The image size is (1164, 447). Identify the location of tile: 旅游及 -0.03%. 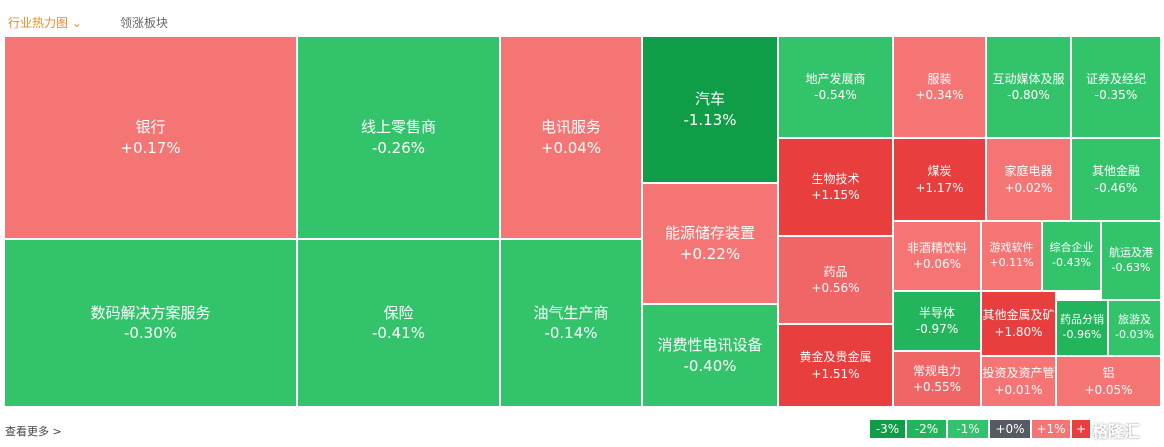
(1134, 328).